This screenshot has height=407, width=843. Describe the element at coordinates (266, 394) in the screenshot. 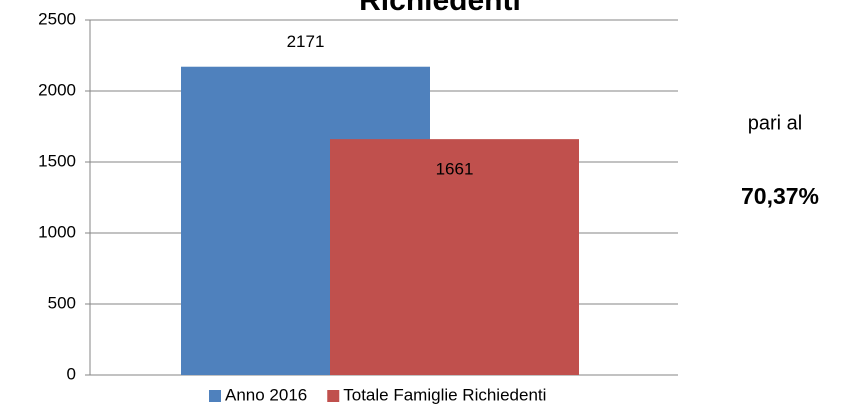

I see `legend-label: Anno 2016` at that location.